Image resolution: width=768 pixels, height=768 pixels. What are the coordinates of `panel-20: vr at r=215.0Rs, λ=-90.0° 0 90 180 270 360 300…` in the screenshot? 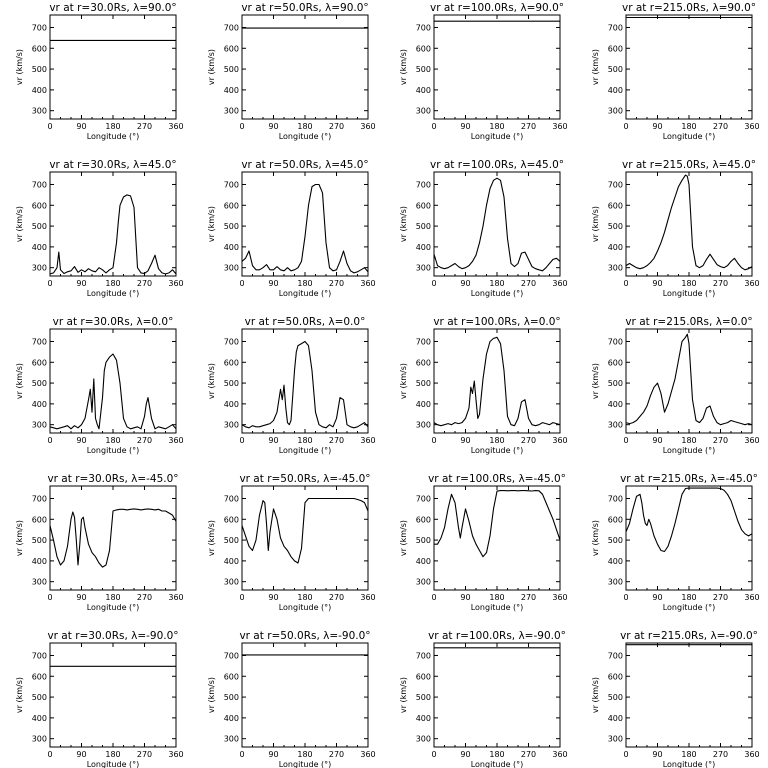 It's located at (675, 699).